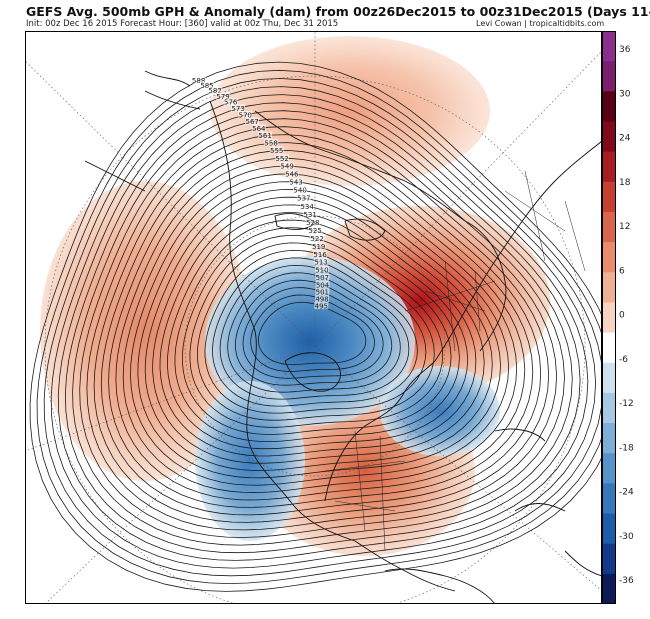 The image size is (650, 619). I want to click on contour-label: 519, so click(318, 247).